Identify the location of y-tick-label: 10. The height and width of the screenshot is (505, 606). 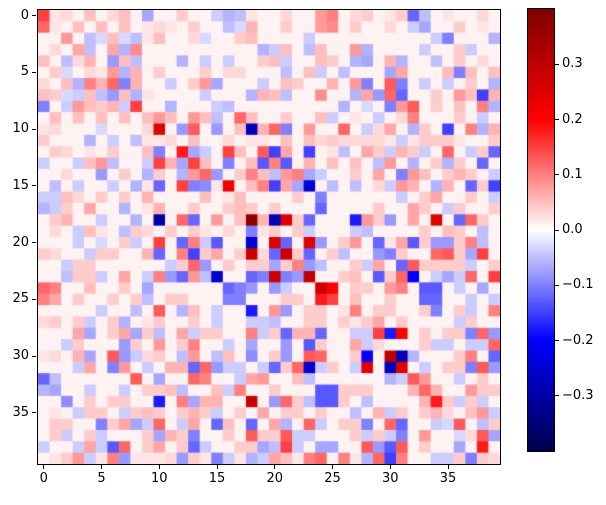
(20, 129).